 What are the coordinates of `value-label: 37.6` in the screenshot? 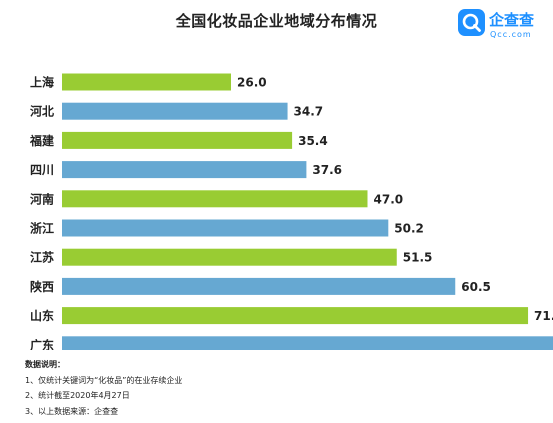 It's located at (327, 170).